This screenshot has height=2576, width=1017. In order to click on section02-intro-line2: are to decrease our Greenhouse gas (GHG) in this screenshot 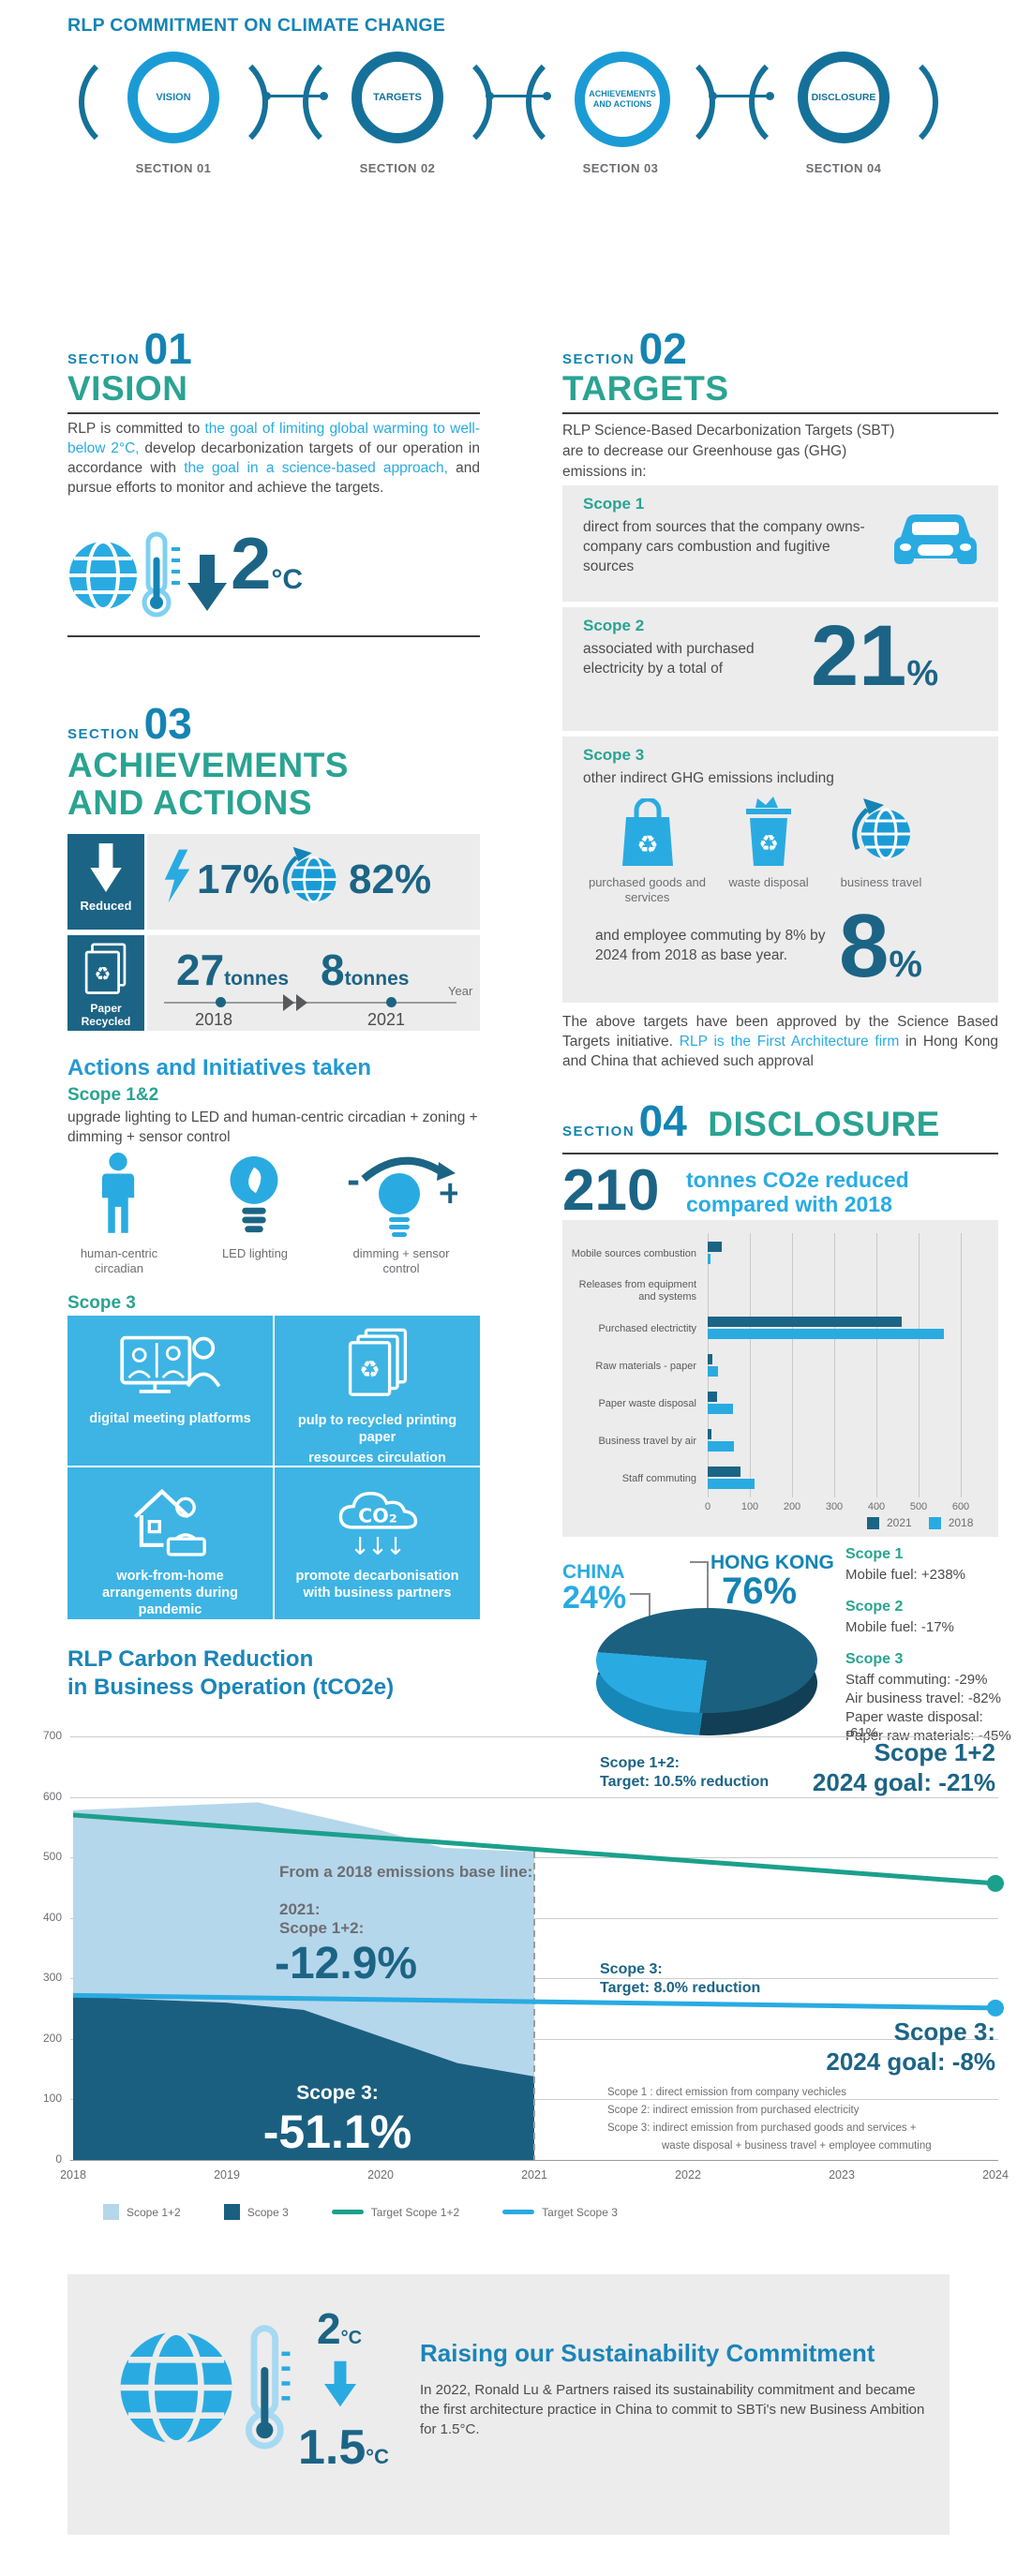, I will do `click(704, 451)`.